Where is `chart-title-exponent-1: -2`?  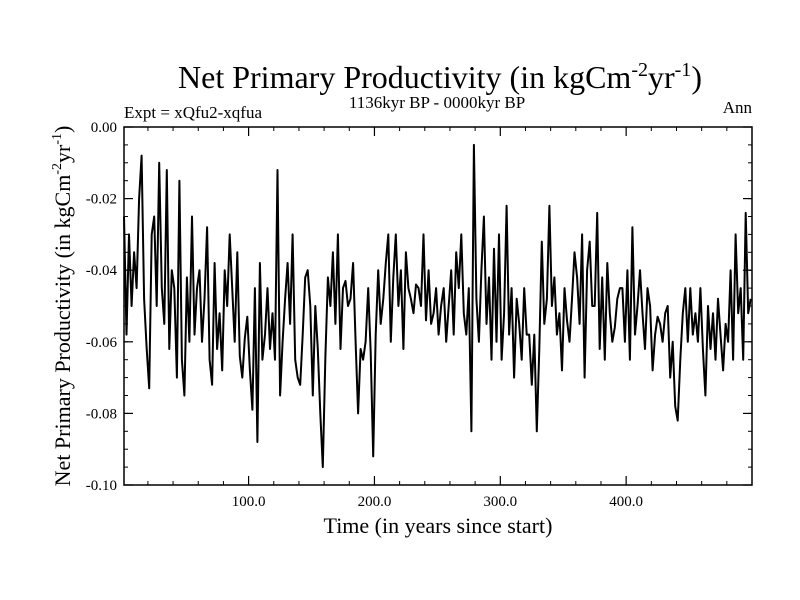
chart-title-exponent-1: -2 is located at coordinates (639, 70).